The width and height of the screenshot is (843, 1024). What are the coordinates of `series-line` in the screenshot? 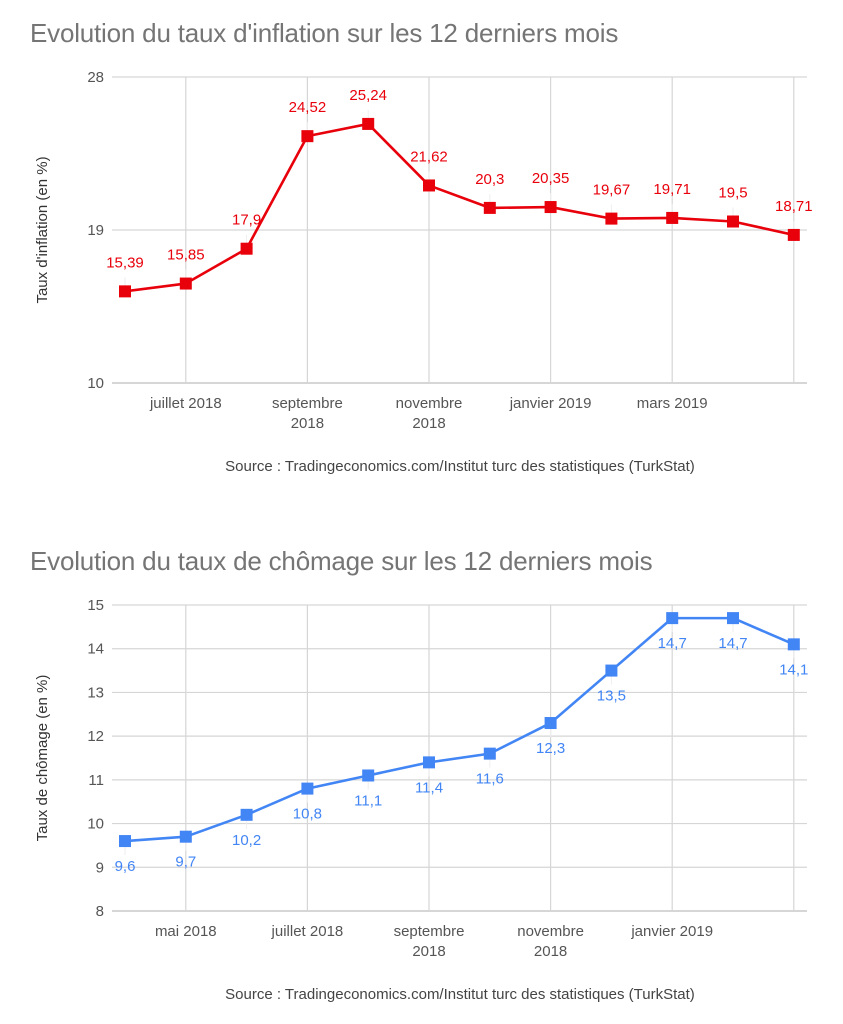 It's located at (459, 207).